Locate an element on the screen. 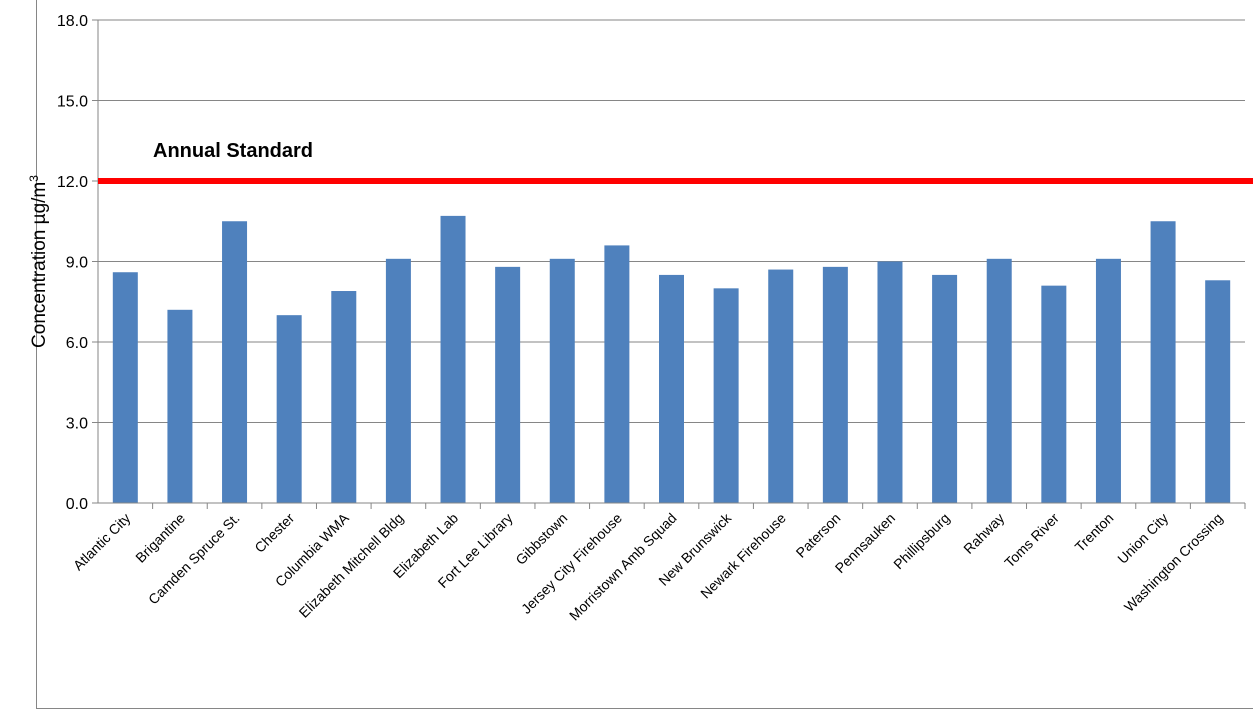  y-tick-label: 3.0 is located at coordinates (77, 424).